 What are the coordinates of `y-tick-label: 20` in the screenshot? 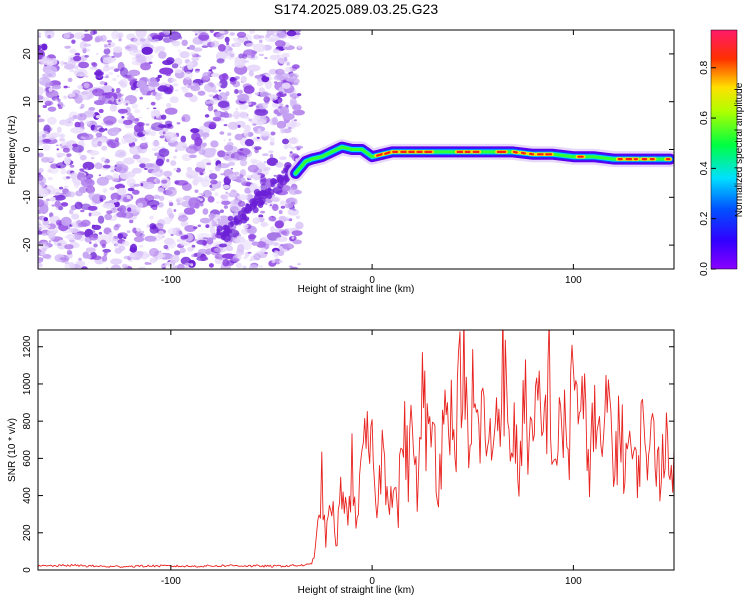 It's located at (27, 54).